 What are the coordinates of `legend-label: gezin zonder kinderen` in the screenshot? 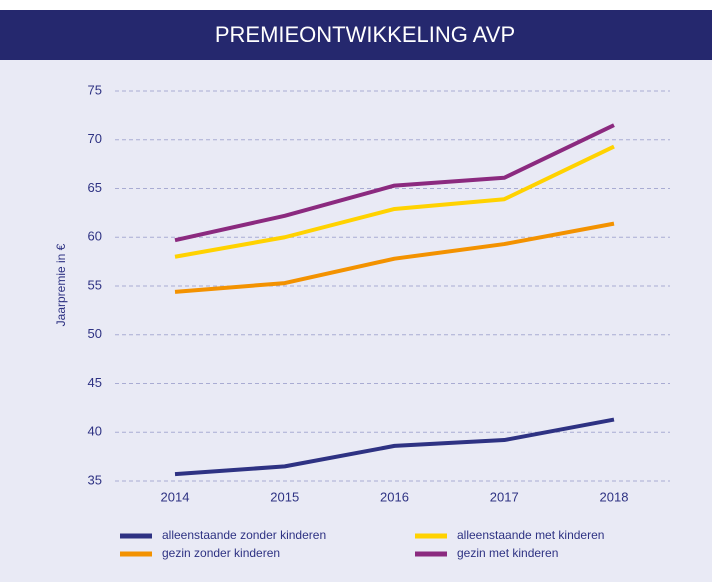 It's located at (221, 553).